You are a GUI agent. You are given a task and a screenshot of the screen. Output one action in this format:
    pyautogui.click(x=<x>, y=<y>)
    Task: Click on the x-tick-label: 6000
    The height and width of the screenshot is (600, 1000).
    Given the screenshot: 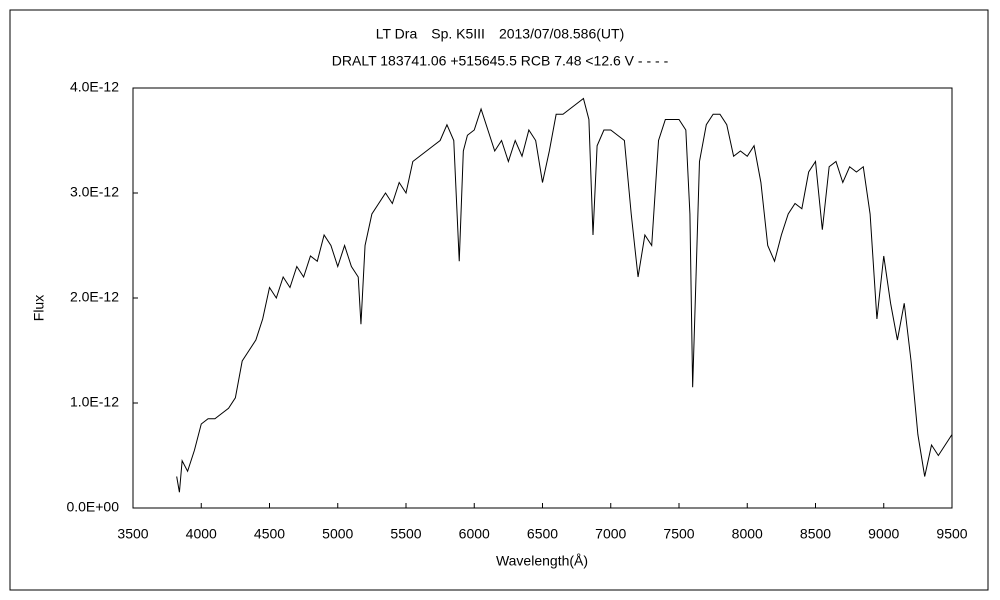 What is the action you would take?
    pyautogui.click(x=474, y=534)
    